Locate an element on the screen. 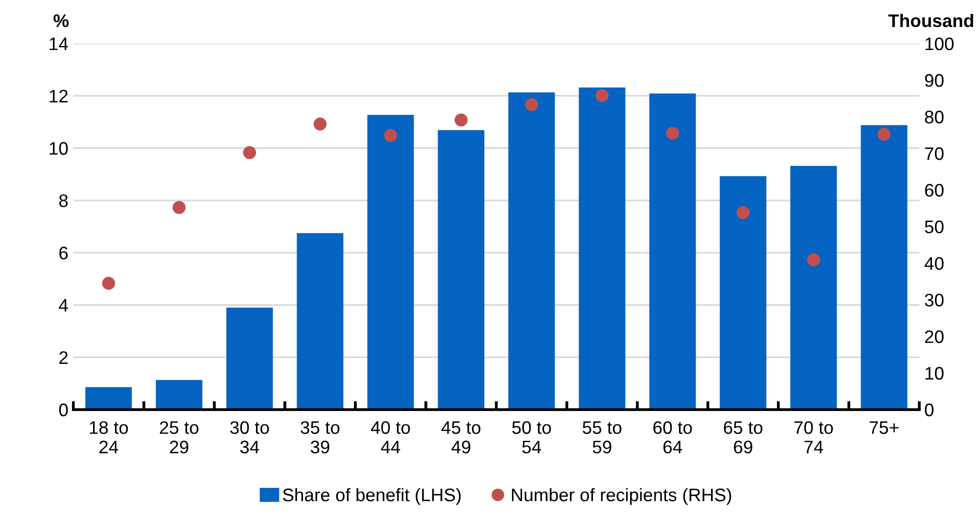  x-tick-label: 45 to 49 is located at coordinates (460, 437).